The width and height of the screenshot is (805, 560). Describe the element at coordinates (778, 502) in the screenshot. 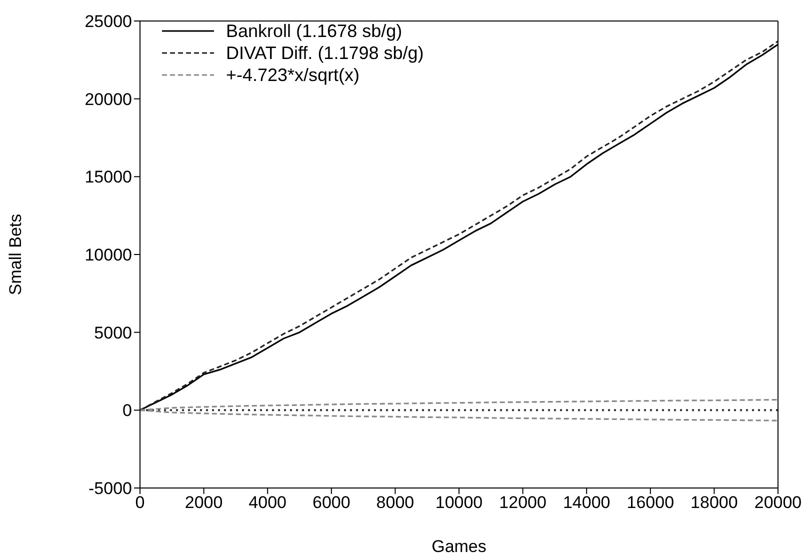

I see `x-tick-label: 20000` at that location.